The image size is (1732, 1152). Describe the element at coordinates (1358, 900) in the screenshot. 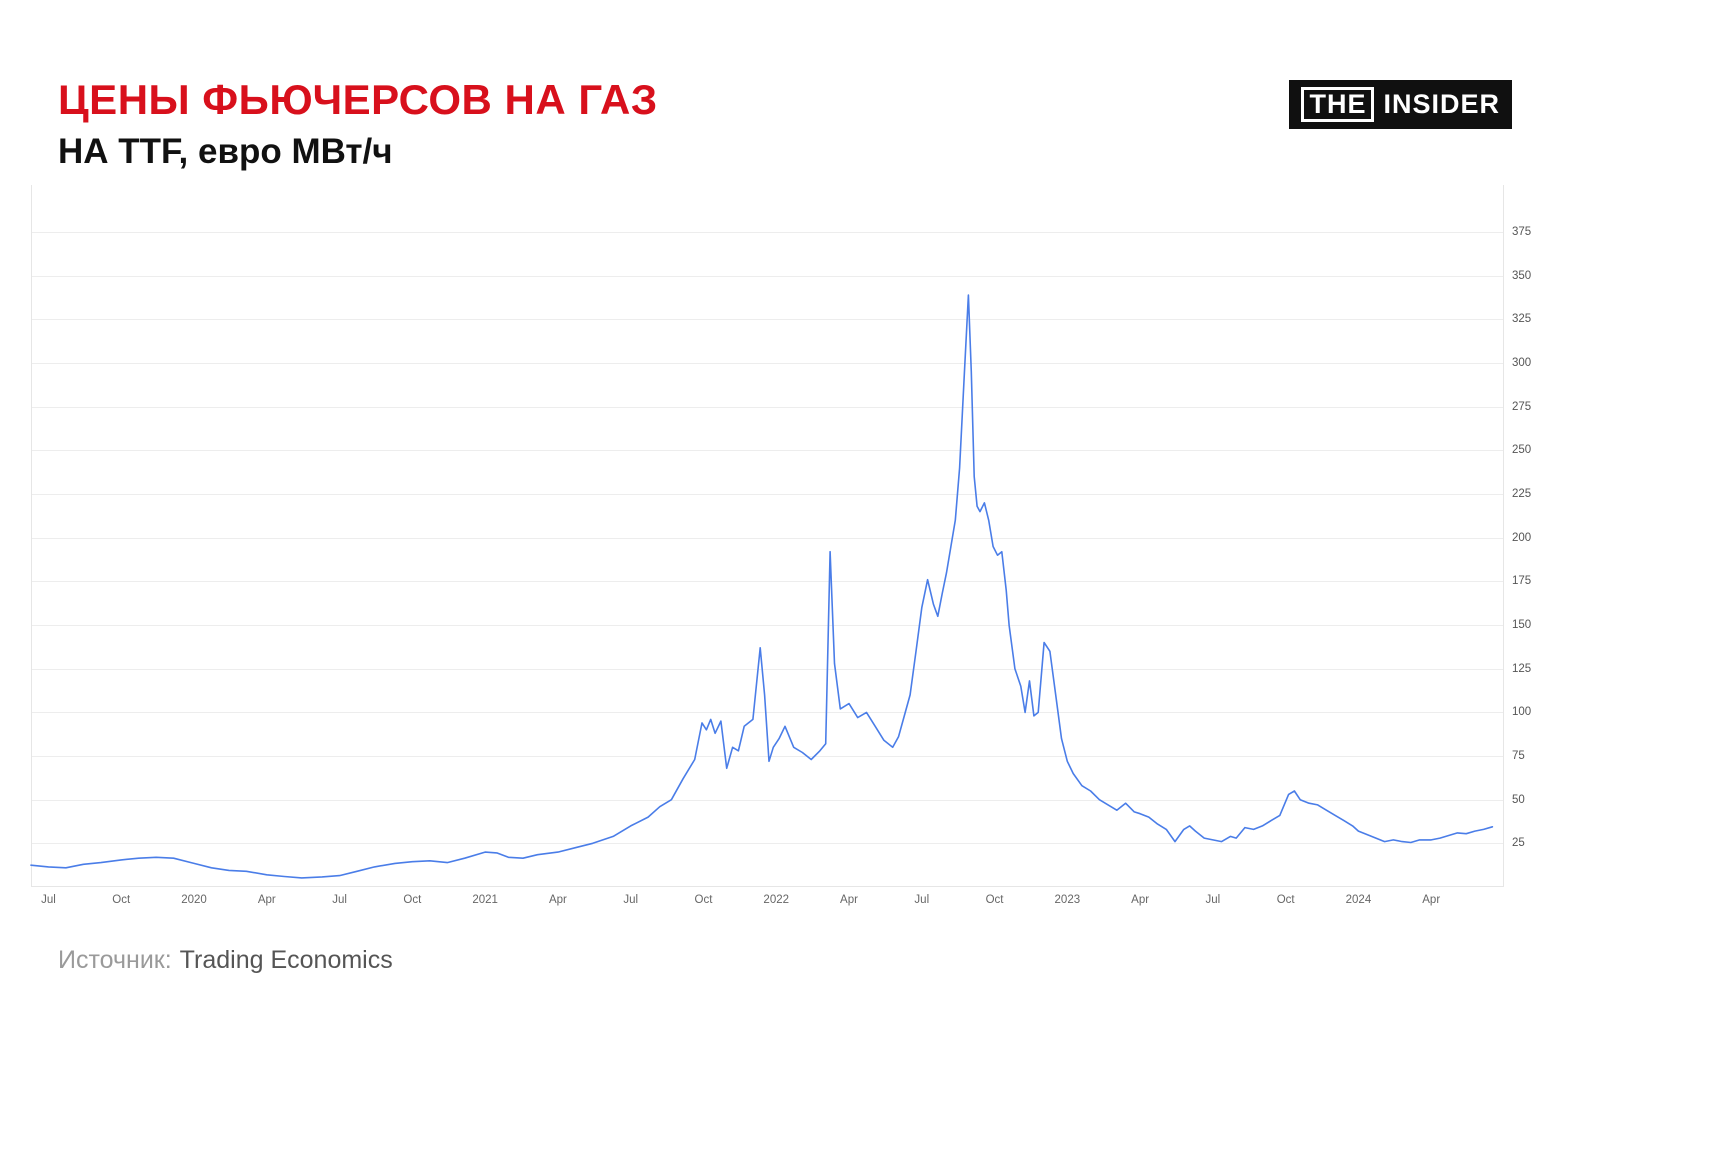

I see `x-tick-label: 2024` at that location.